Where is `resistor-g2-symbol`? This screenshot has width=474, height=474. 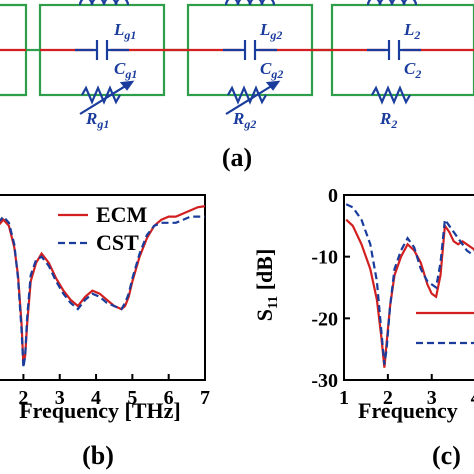
resistor-g2-symbol is located at coordinates (247, 95).